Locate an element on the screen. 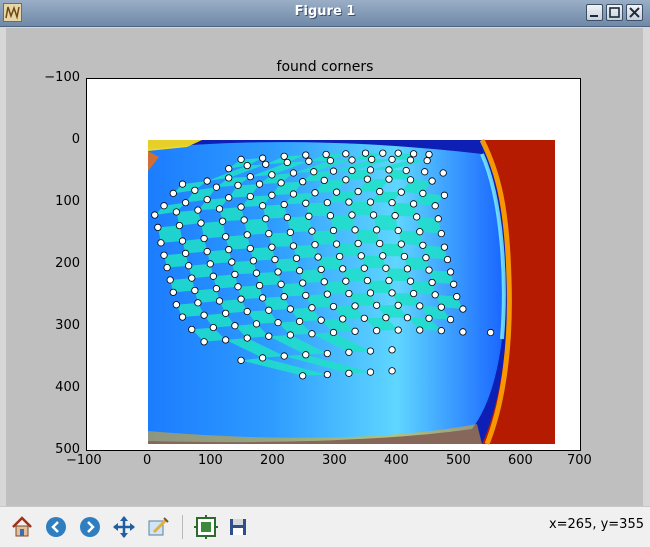 The image size is (650, 547). maximize-button is located at coordinates (614, 12).